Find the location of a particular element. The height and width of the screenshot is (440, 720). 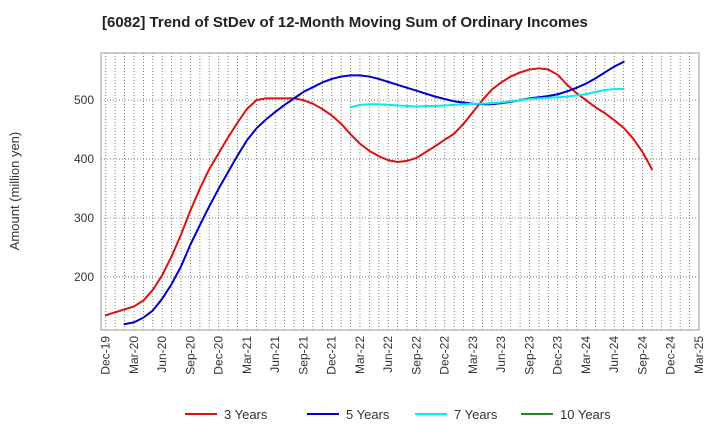

legend-label: 10 Years is located at coordinates (585, 414).